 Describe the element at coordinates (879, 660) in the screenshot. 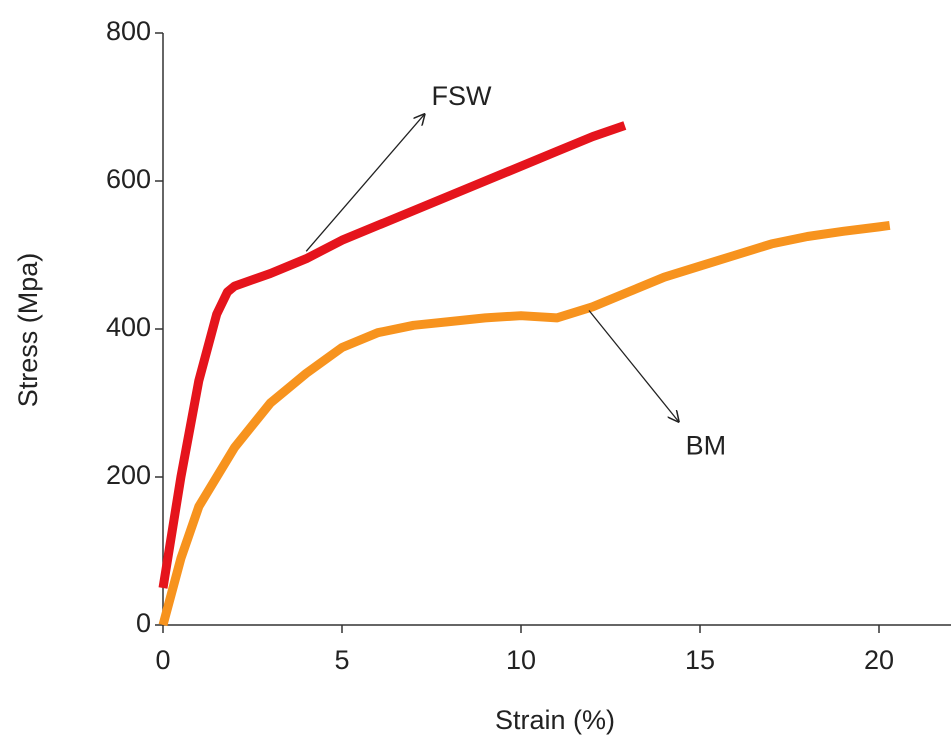

I see `x-tick-label: 20` at that location.